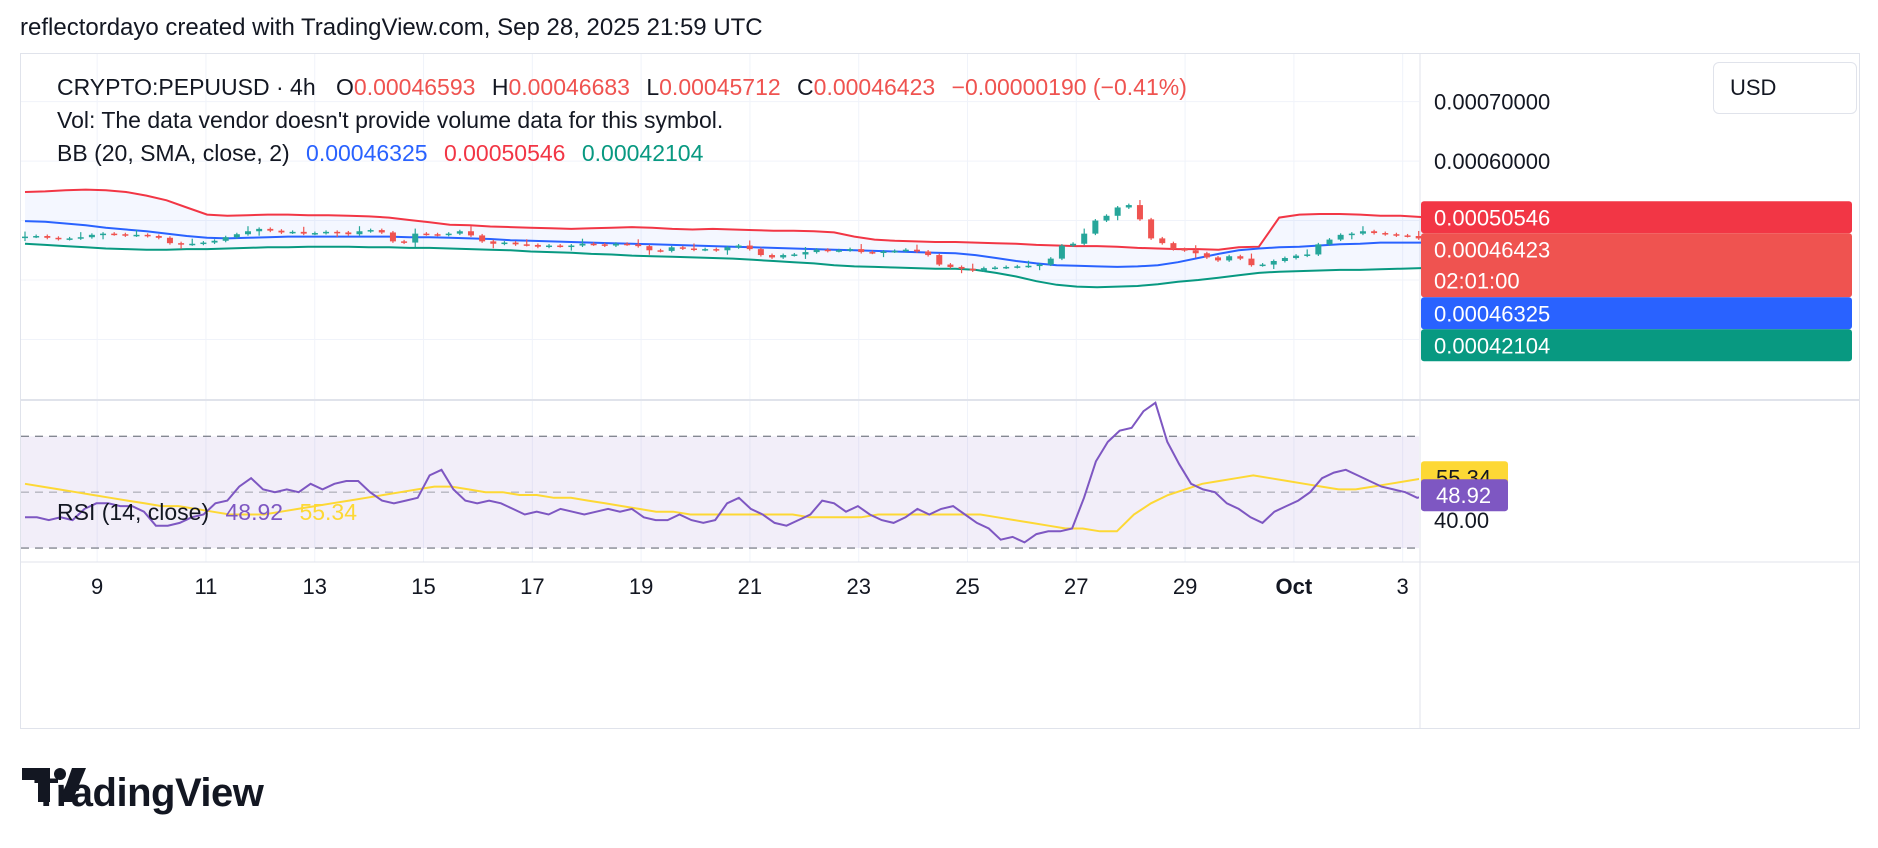 The width and height of the screenshot is (1878, 848). What do you see at coordinates (1477, 280) in the screenshot?
I see `countdown-label: 02:01:00` at bounding box center [1477, 280].